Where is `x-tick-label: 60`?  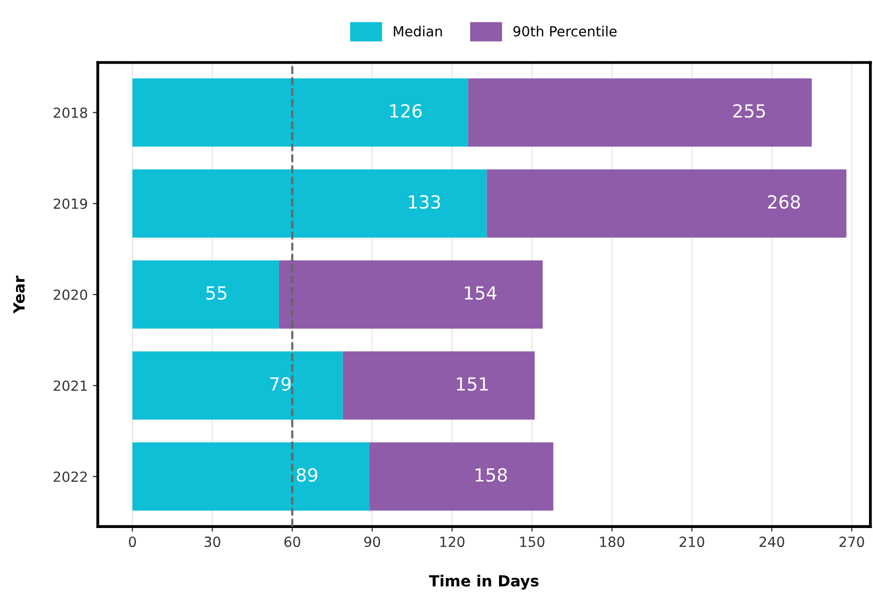
x-tick-label: 60 is located at coordinates (292, 542).